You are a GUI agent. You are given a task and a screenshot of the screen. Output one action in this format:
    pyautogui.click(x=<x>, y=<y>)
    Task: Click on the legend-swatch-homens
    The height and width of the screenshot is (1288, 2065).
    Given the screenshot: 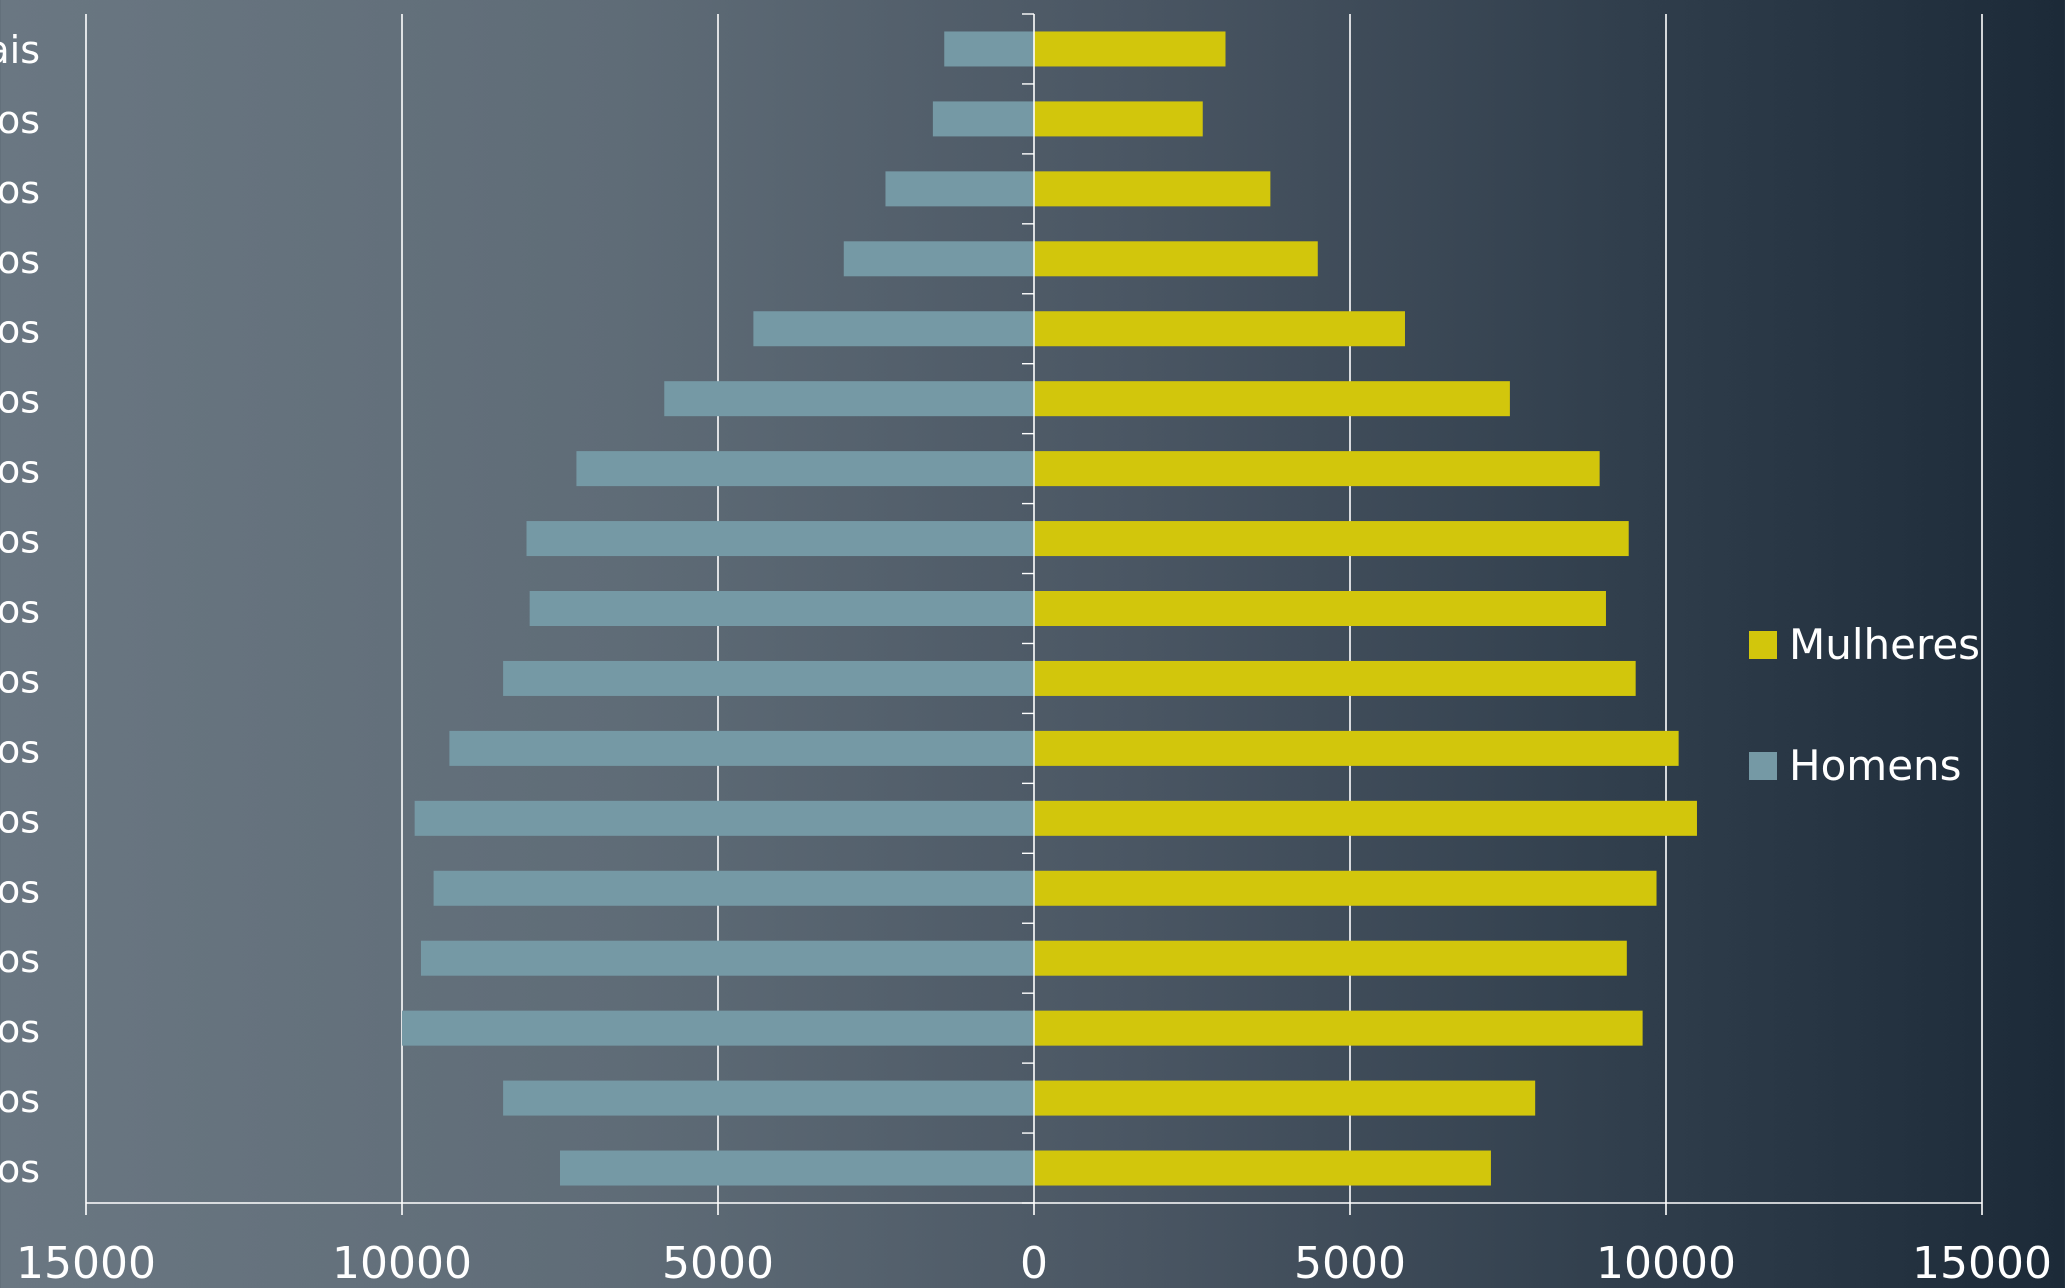 What is the action you would take?
    pyautogui.click(x=1763, y=766)
    